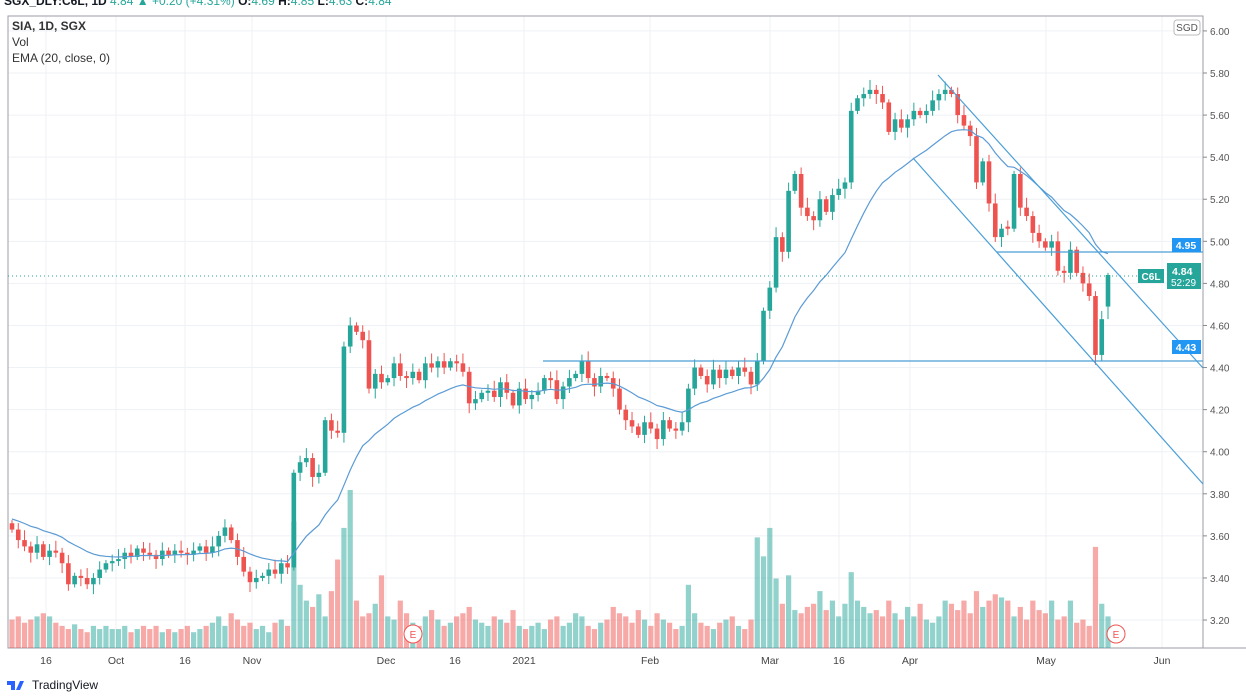  Describe the element at coordinates (1151, 276) in the screenshot. I see `symbol-tag: C6L` at that location.